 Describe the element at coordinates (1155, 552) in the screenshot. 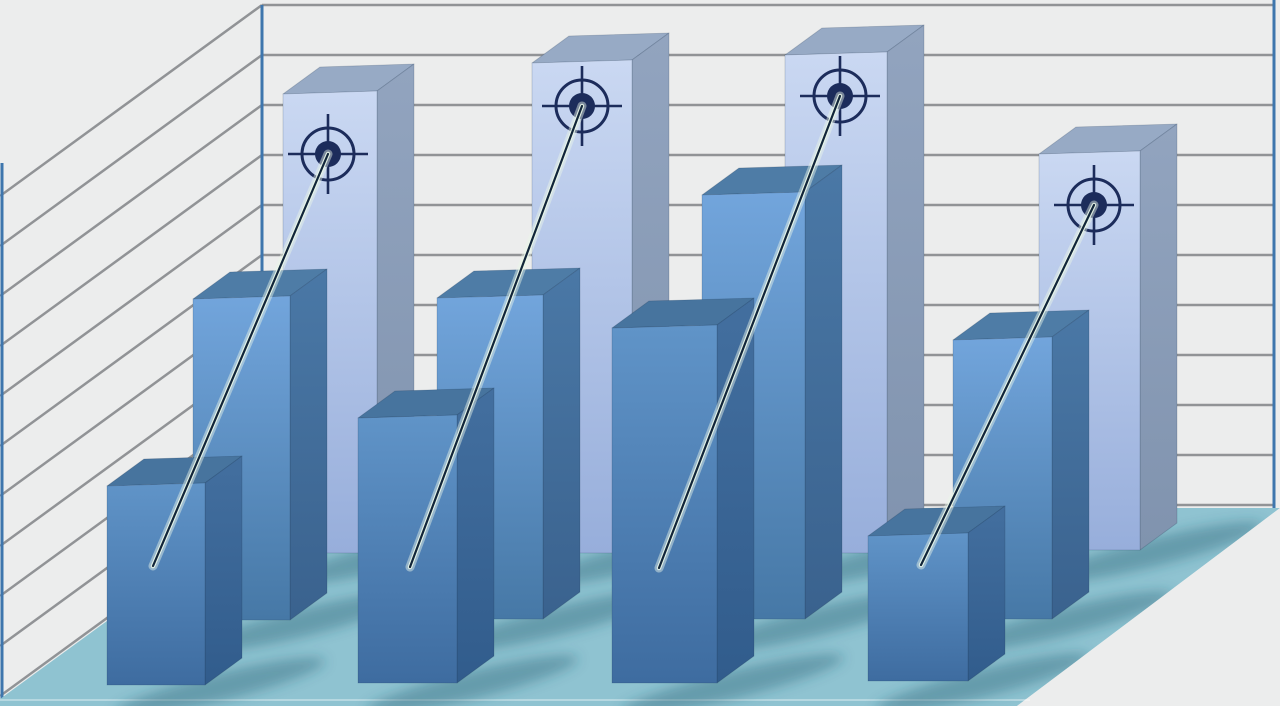

I see `bar-shadow-bar-group4-back` at that location.